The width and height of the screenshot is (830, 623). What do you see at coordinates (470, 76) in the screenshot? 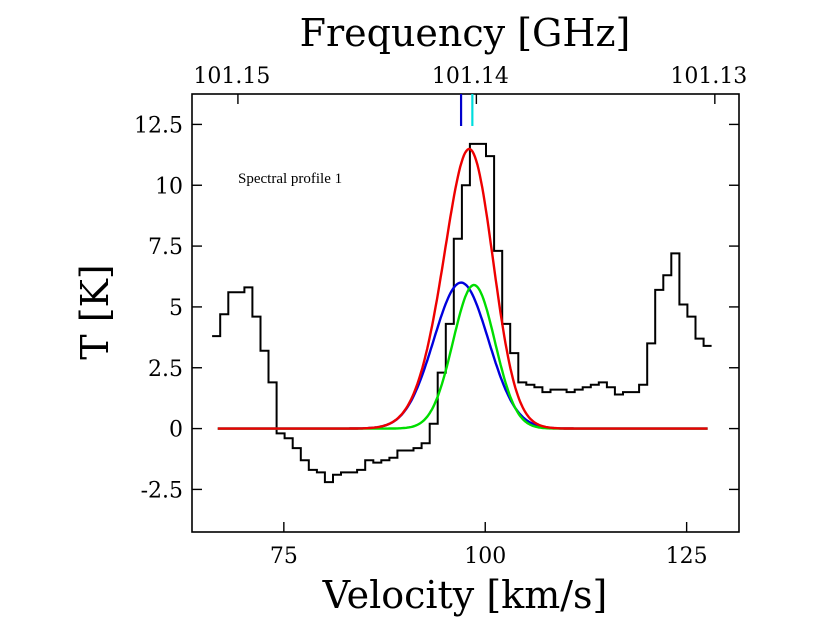
I see `top-tick-label: 101.14` at bounding box center [470, 76].